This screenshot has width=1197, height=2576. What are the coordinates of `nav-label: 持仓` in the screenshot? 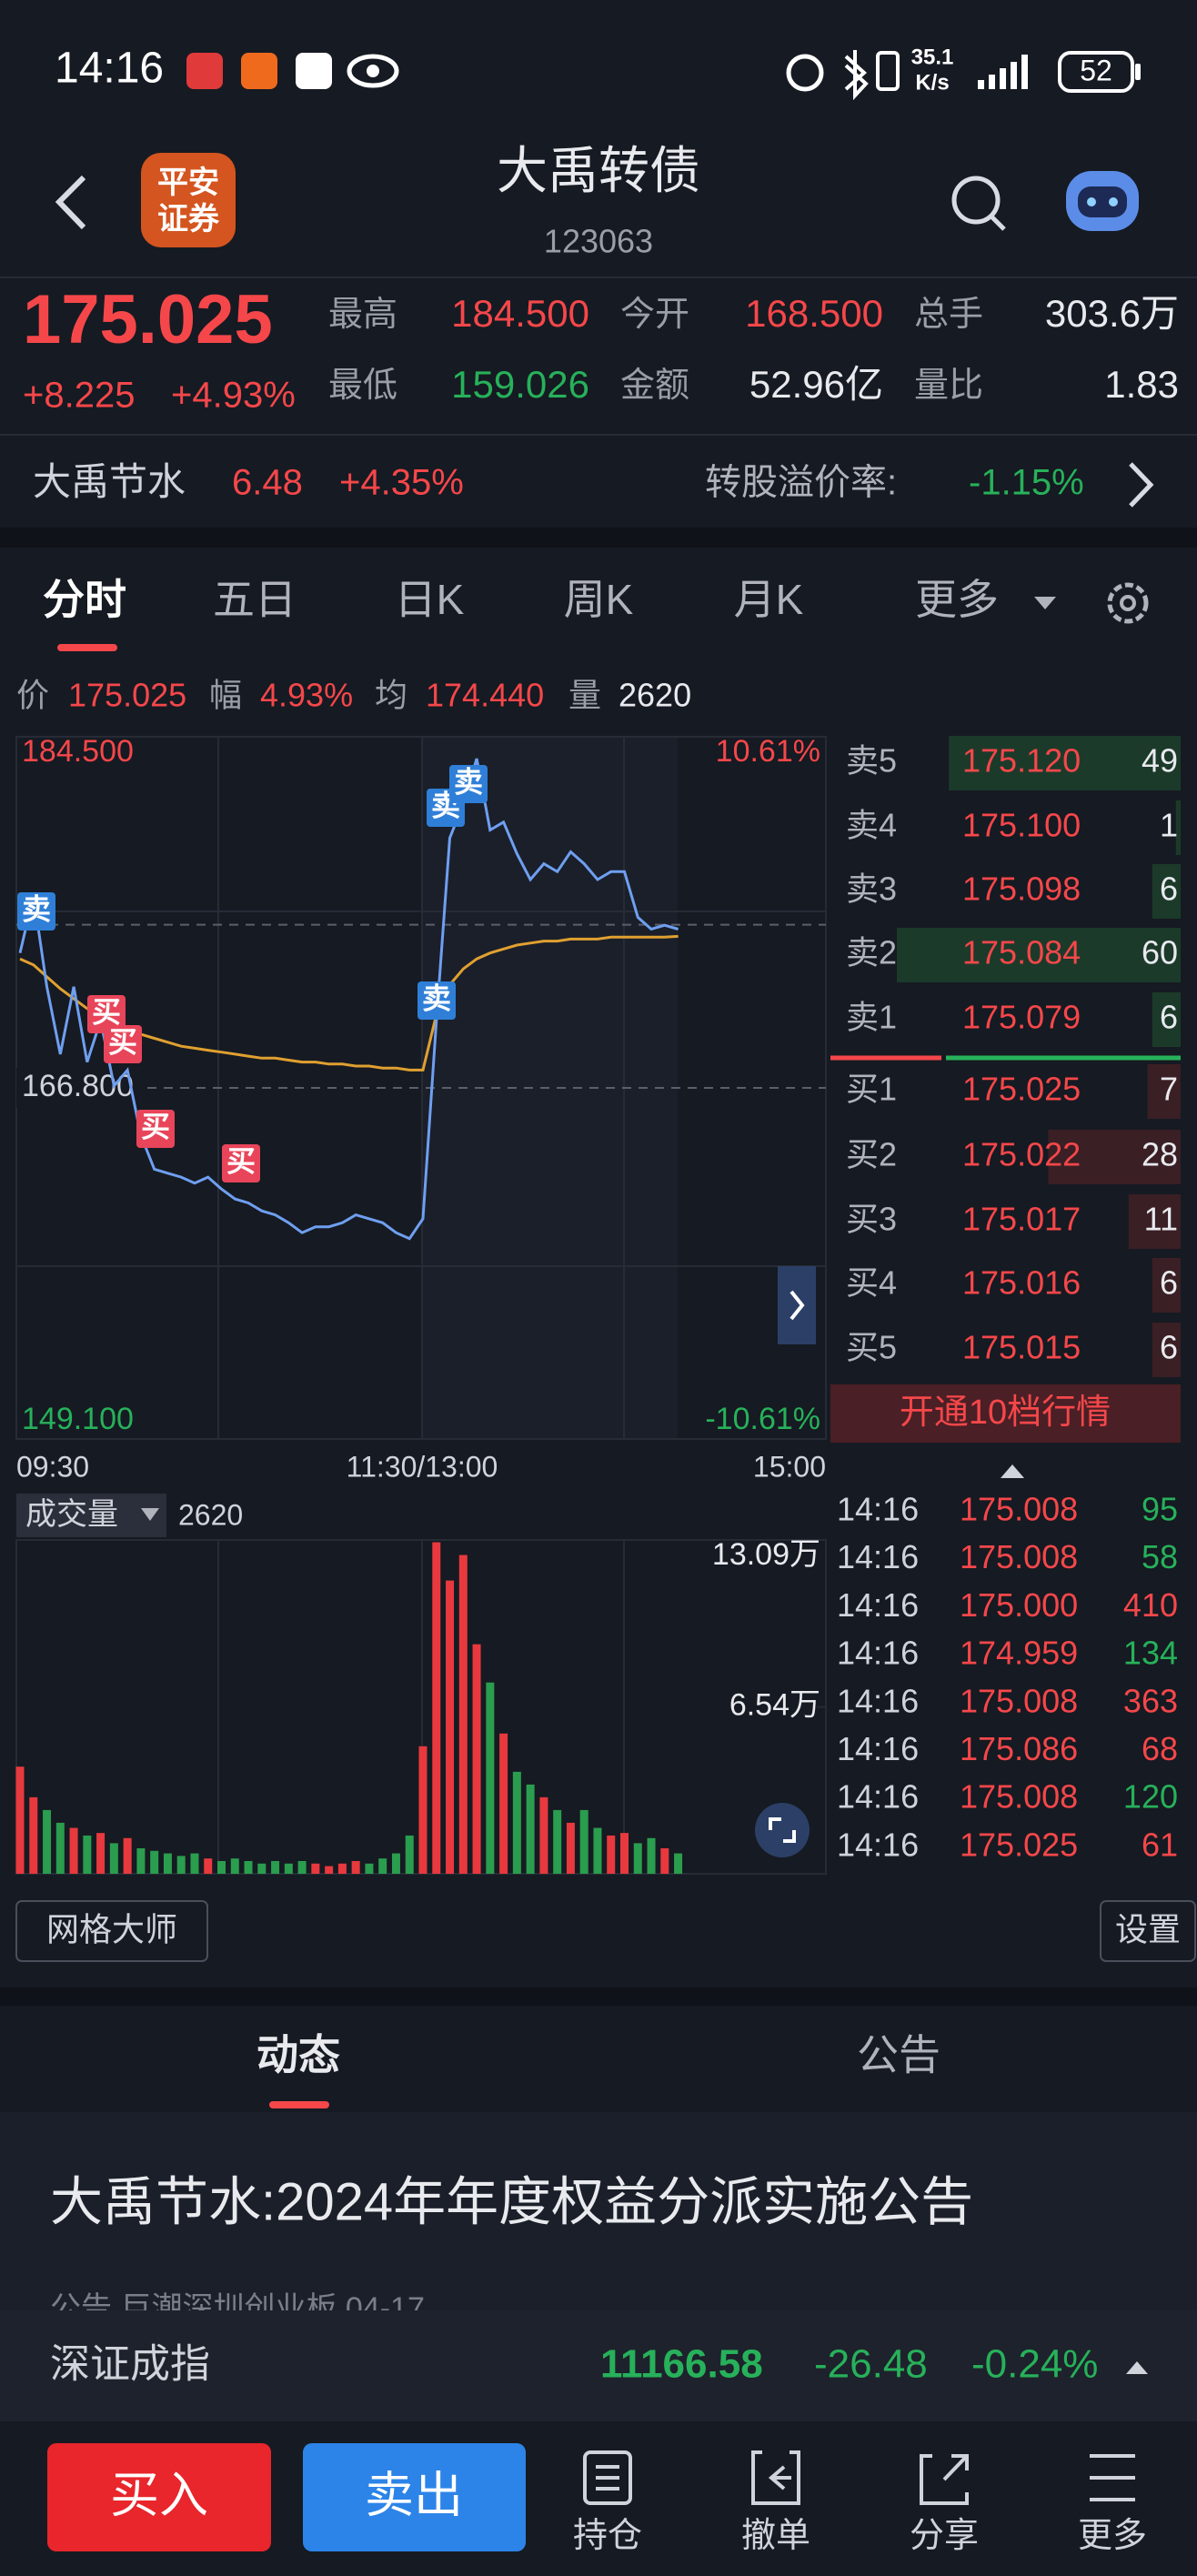 It's located at (607, 2536).